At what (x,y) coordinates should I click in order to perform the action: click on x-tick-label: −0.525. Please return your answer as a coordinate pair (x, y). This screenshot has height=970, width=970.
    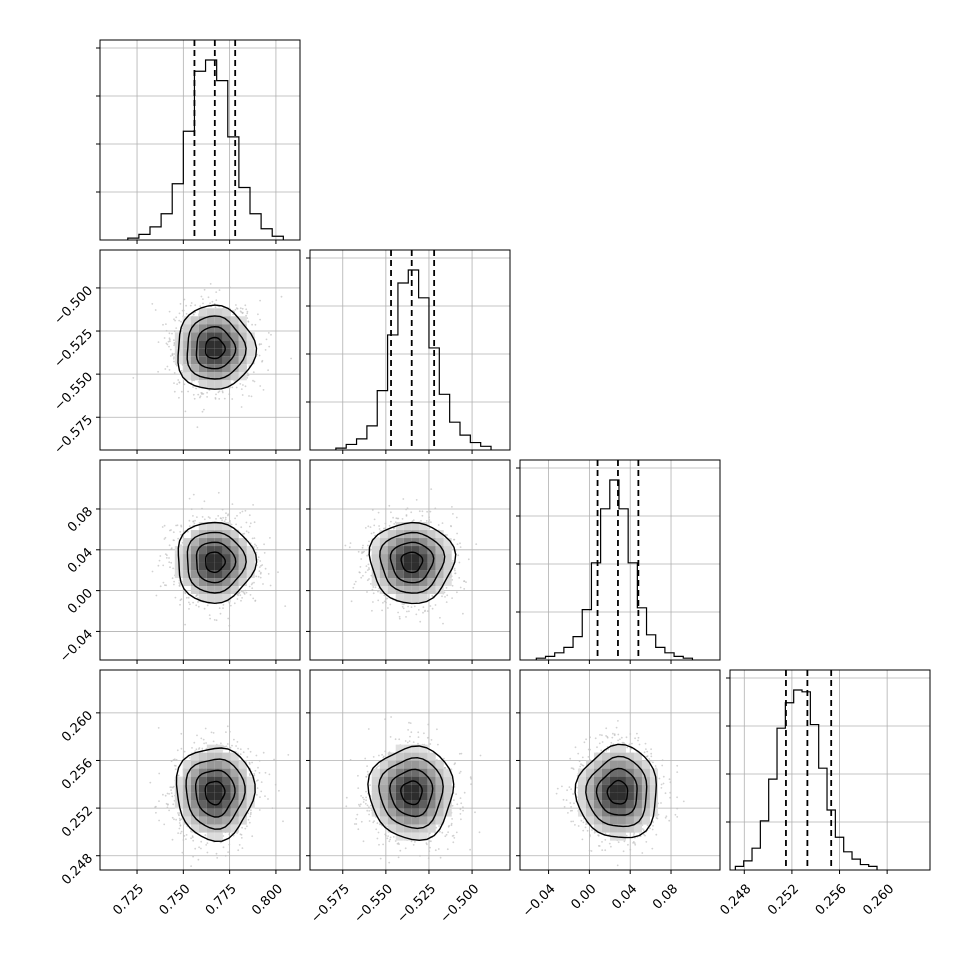
    Looking at the image, I should click on (417, 904).